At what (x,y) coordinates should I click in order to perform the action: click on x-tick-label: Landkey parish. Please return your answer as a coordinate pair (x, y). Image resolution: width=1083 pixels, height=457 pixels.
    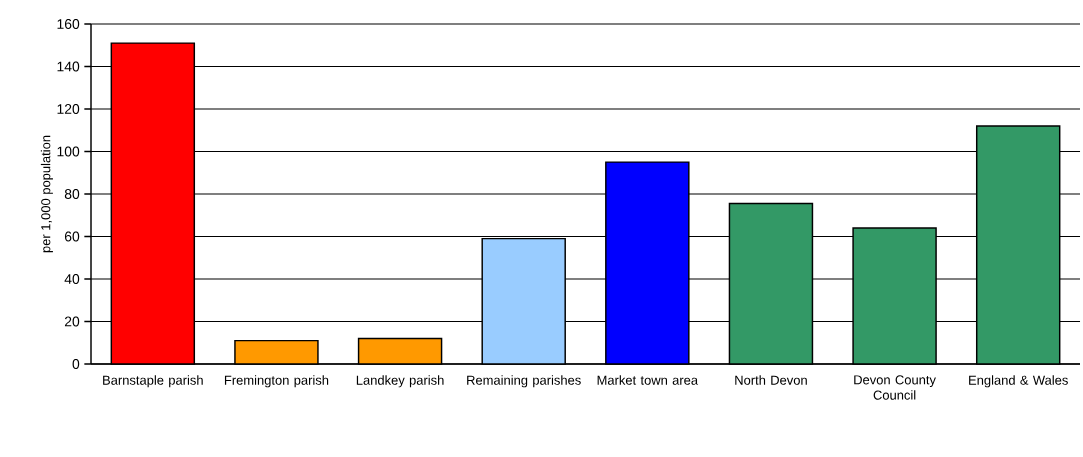
    Looking at the image, I should click on (400, 381).